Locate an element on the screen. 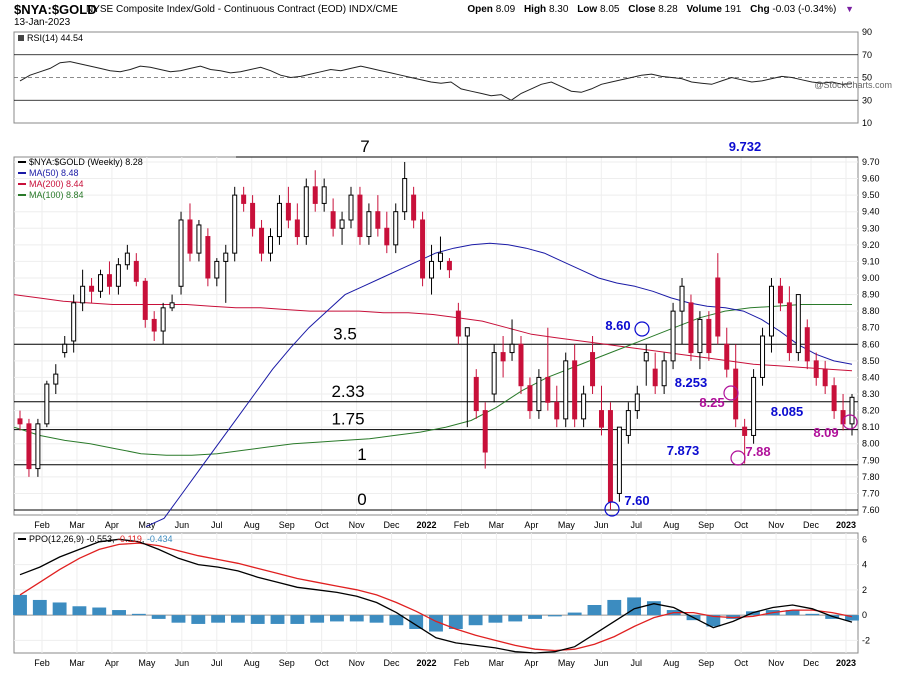 The image size is (900, 673). rsi-tick-label: 30 is located at coordinates (867, 100).